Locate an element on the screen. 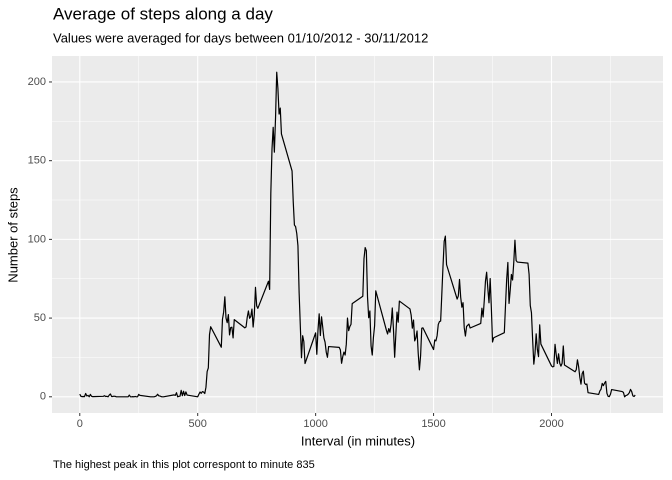  x-tick-label: 0 is located at coordinates (80, 424).